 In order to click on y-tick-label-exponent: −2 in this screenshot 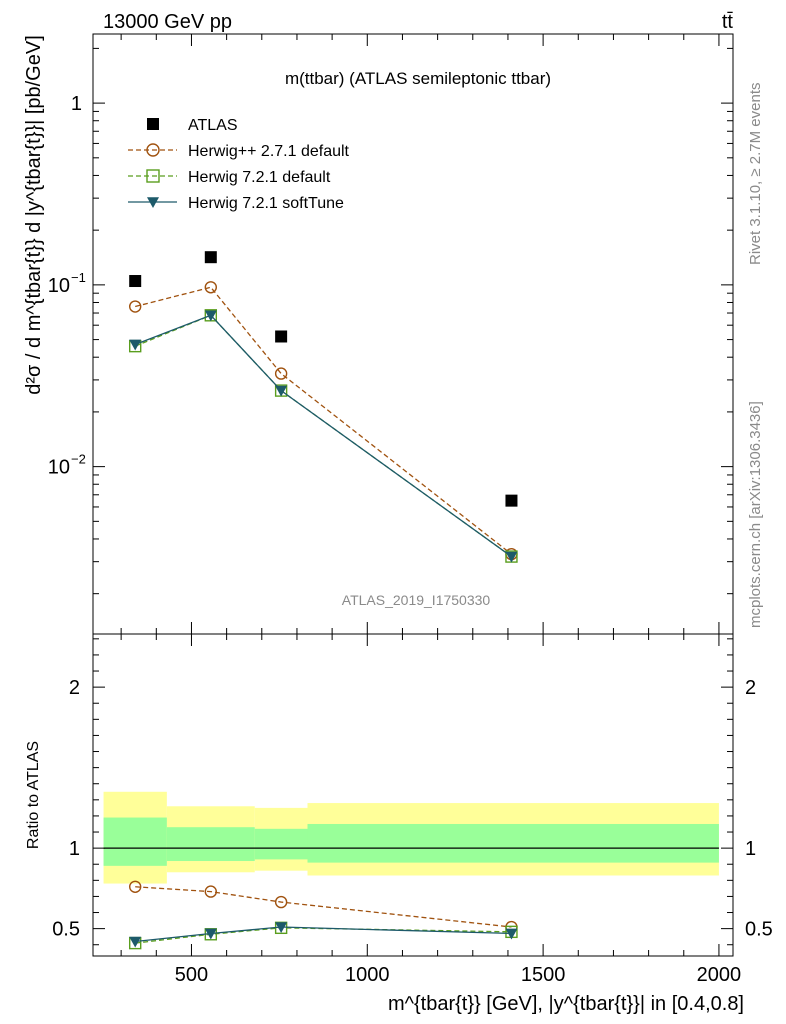, I will do `click(78, 459)`.